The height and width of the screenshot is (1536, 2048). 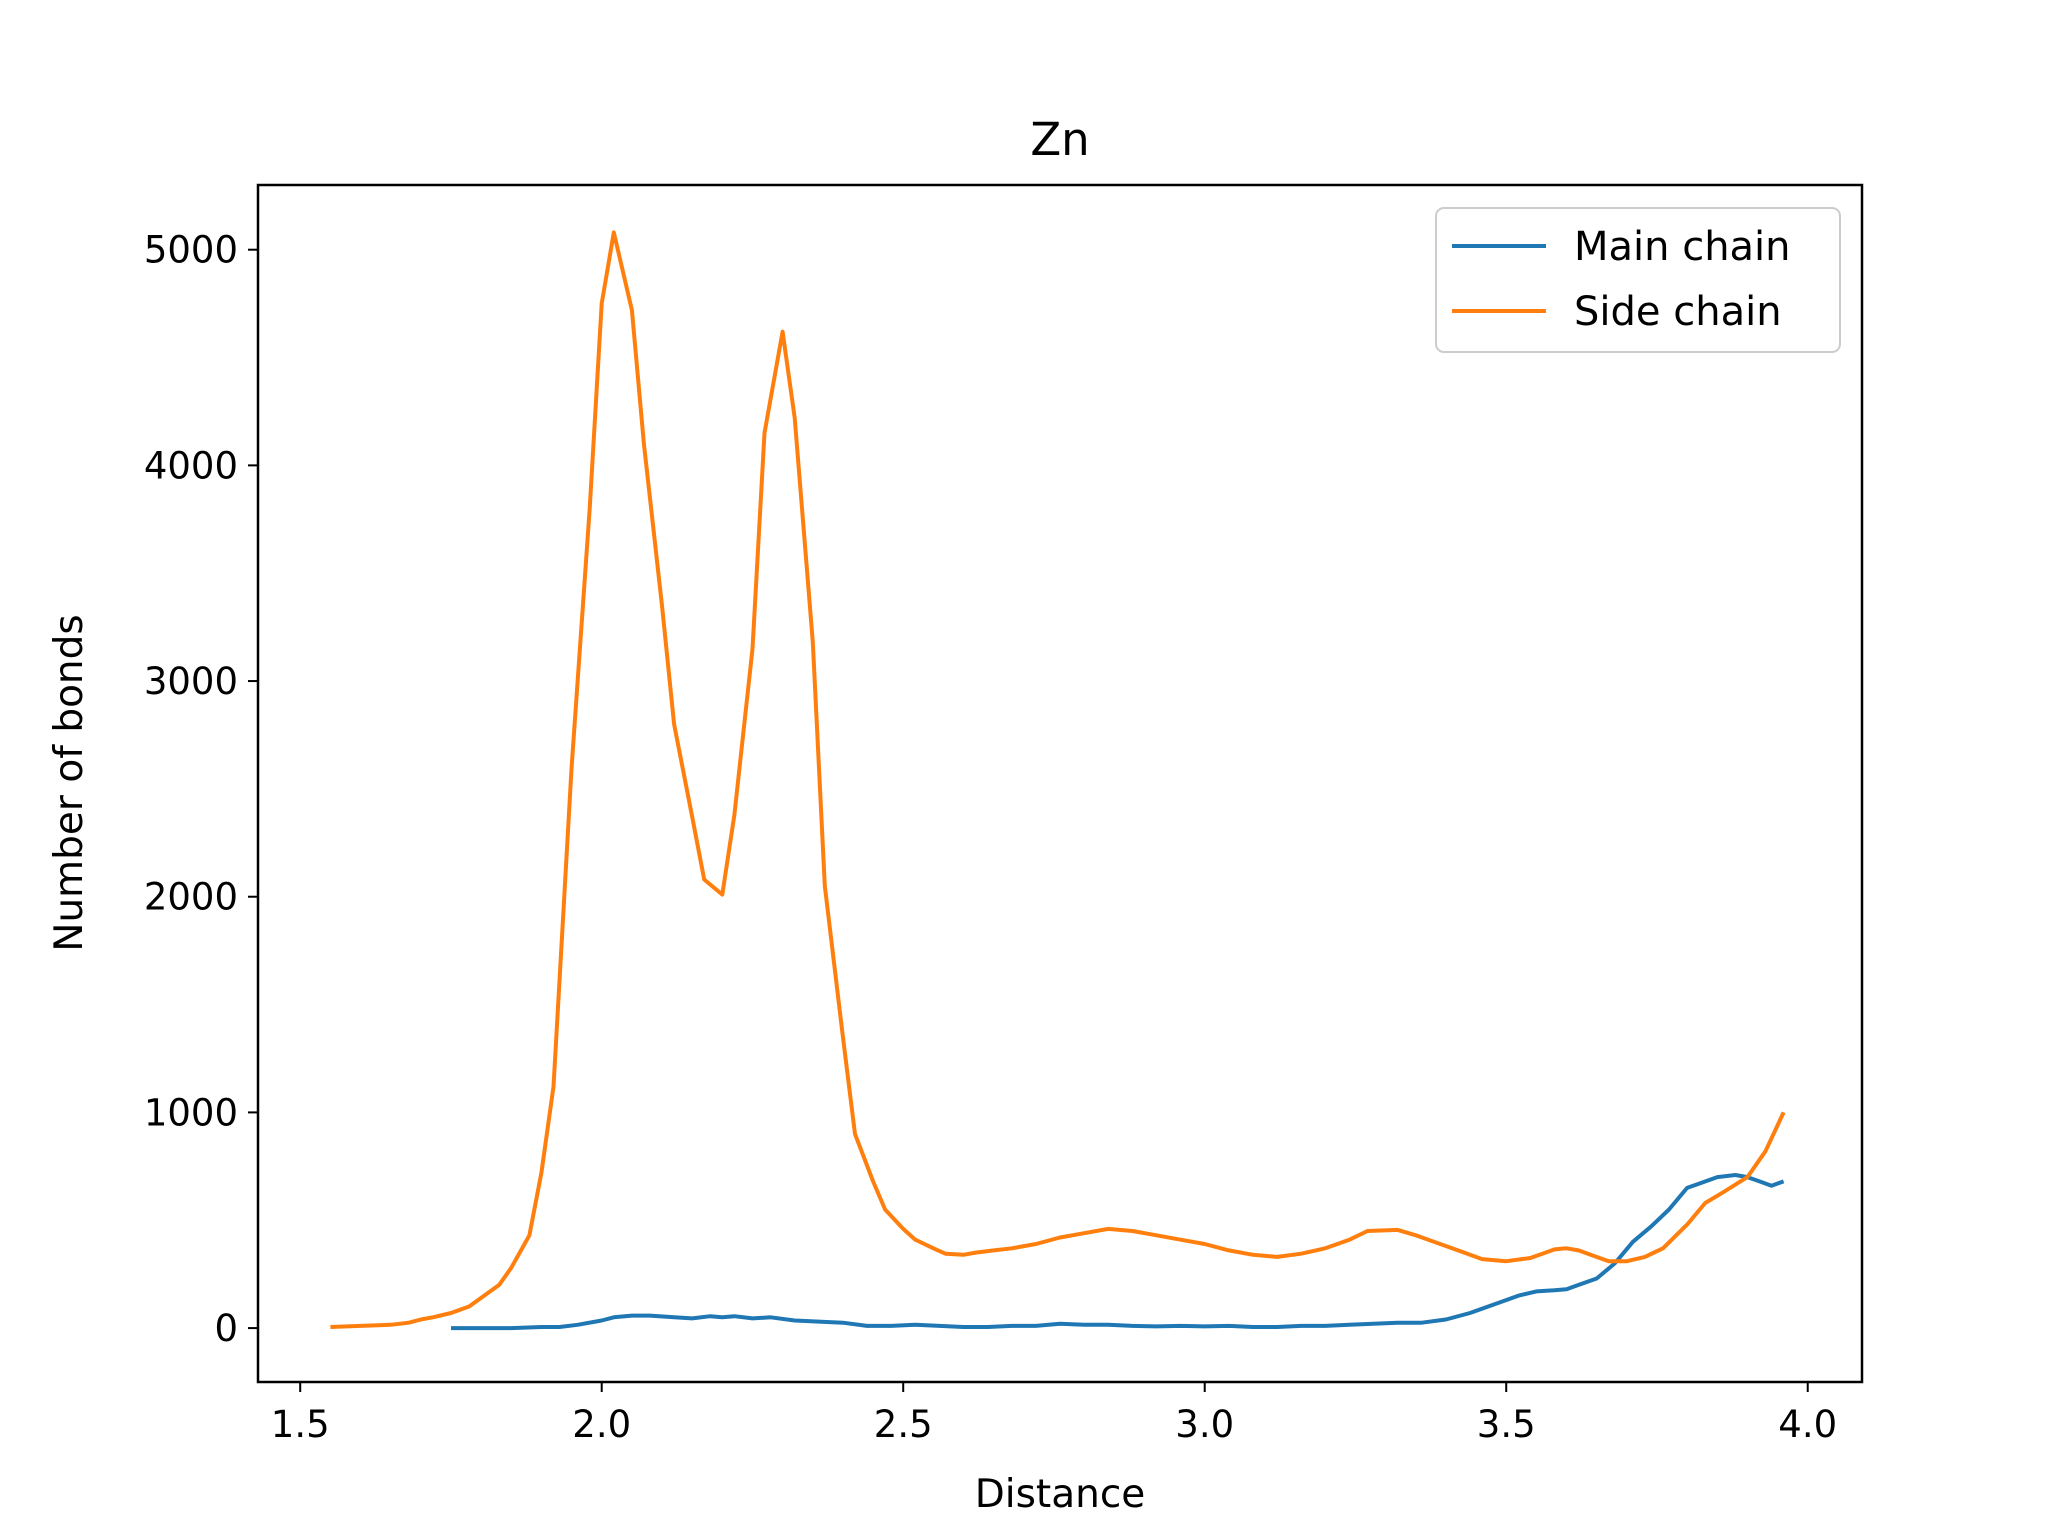 I want to click on x-tick-label: 3.0, so click(x=1204, y=1424).